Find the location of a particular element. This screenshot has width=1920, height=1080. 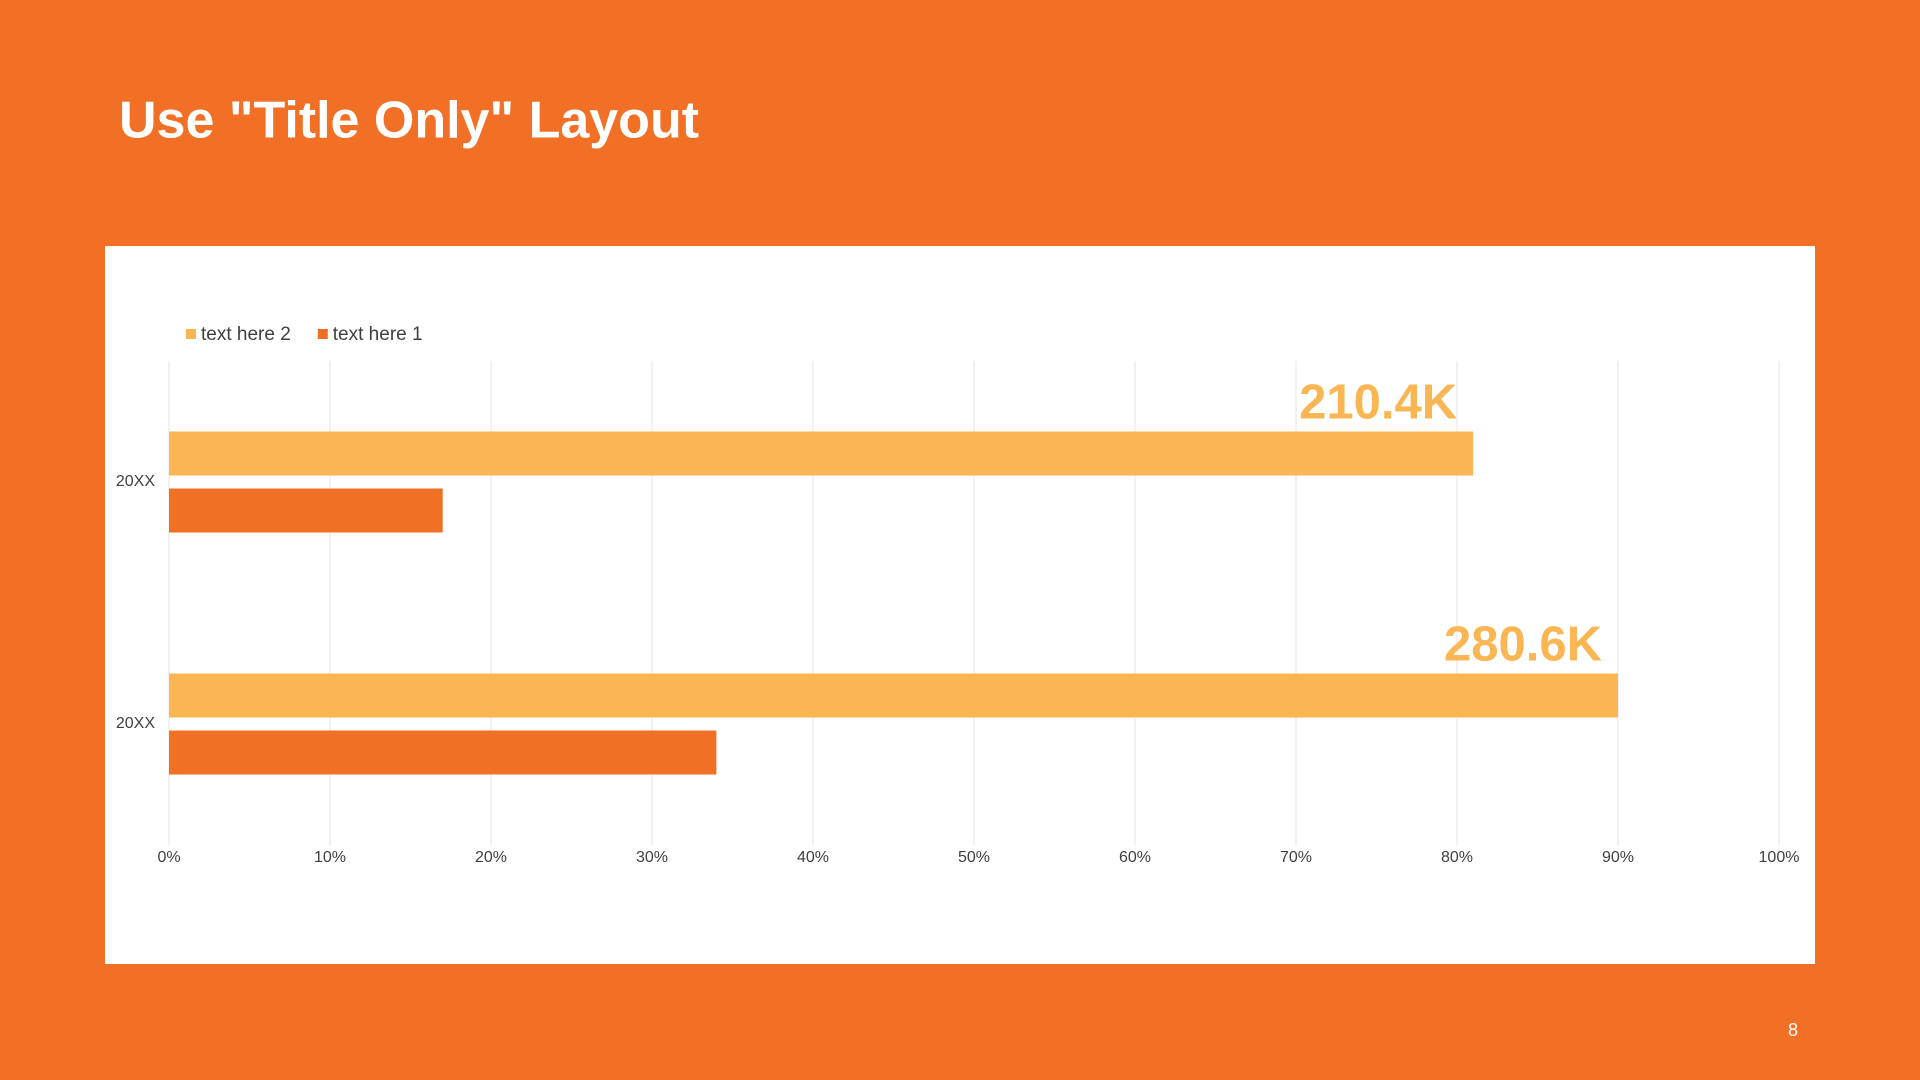

slide-title: Use "Title Only" Layout is located at coordinates (409, 121).